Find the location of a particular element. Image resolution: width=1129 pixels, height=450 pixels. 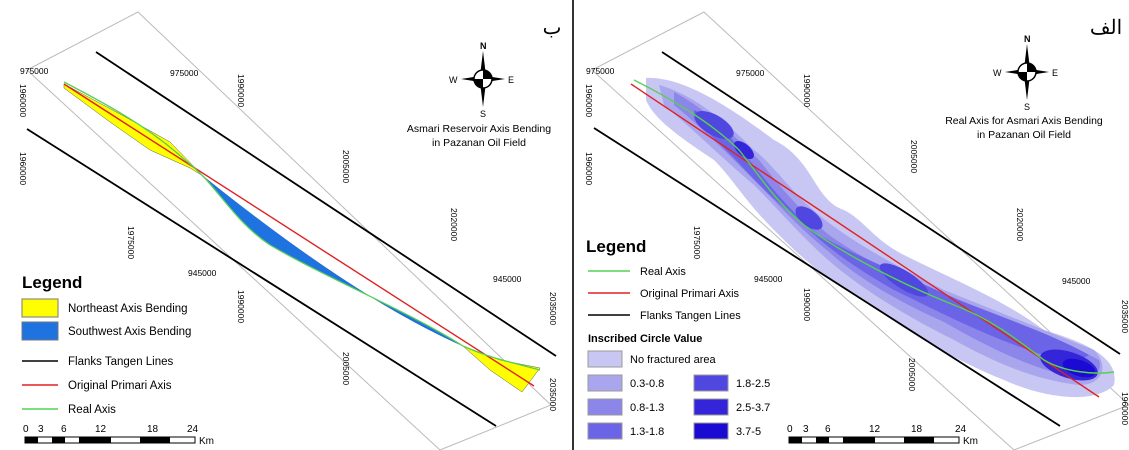

legend-swatch-northeast is located at coordinates (40, 308).